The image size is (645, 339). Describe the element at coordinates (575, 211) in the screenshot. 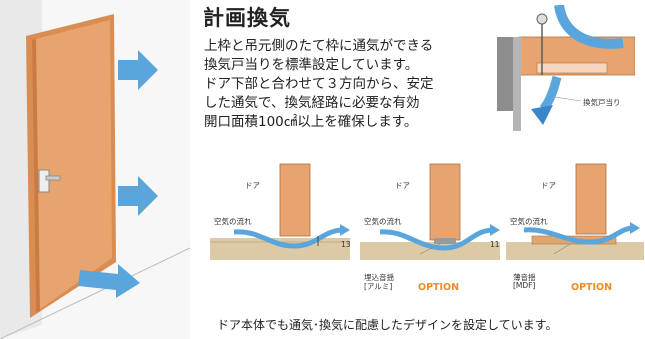

I see `section-mdf-diagram` at that location.